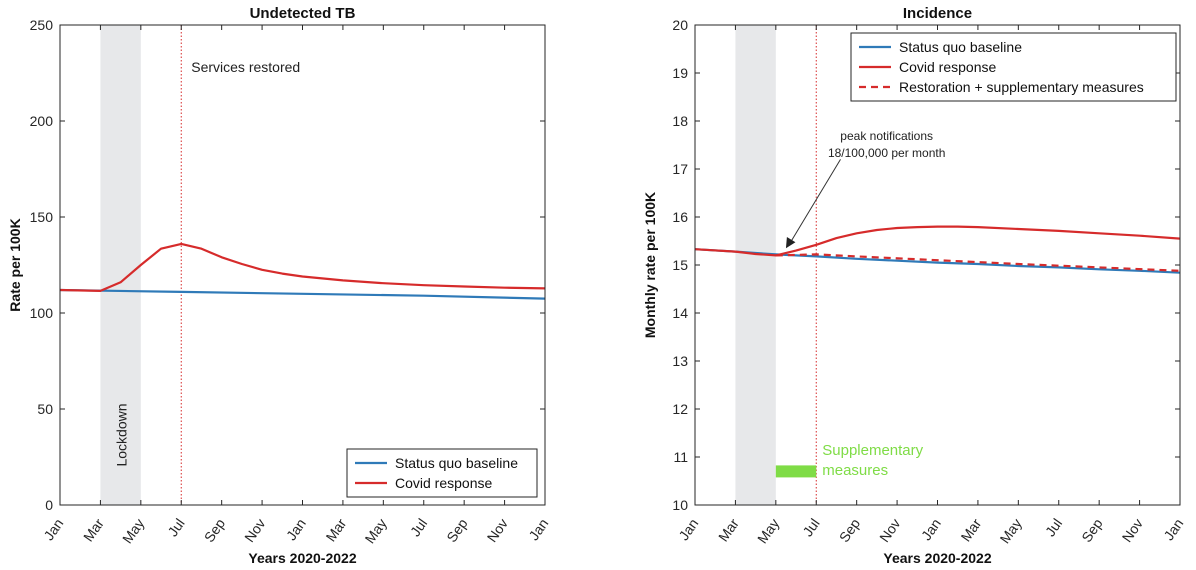 This screenshot has height=570, width=1196. Describe the element at coordinates (680, 217) in the screenshot. I see `y-tick-label: 16` at that location.